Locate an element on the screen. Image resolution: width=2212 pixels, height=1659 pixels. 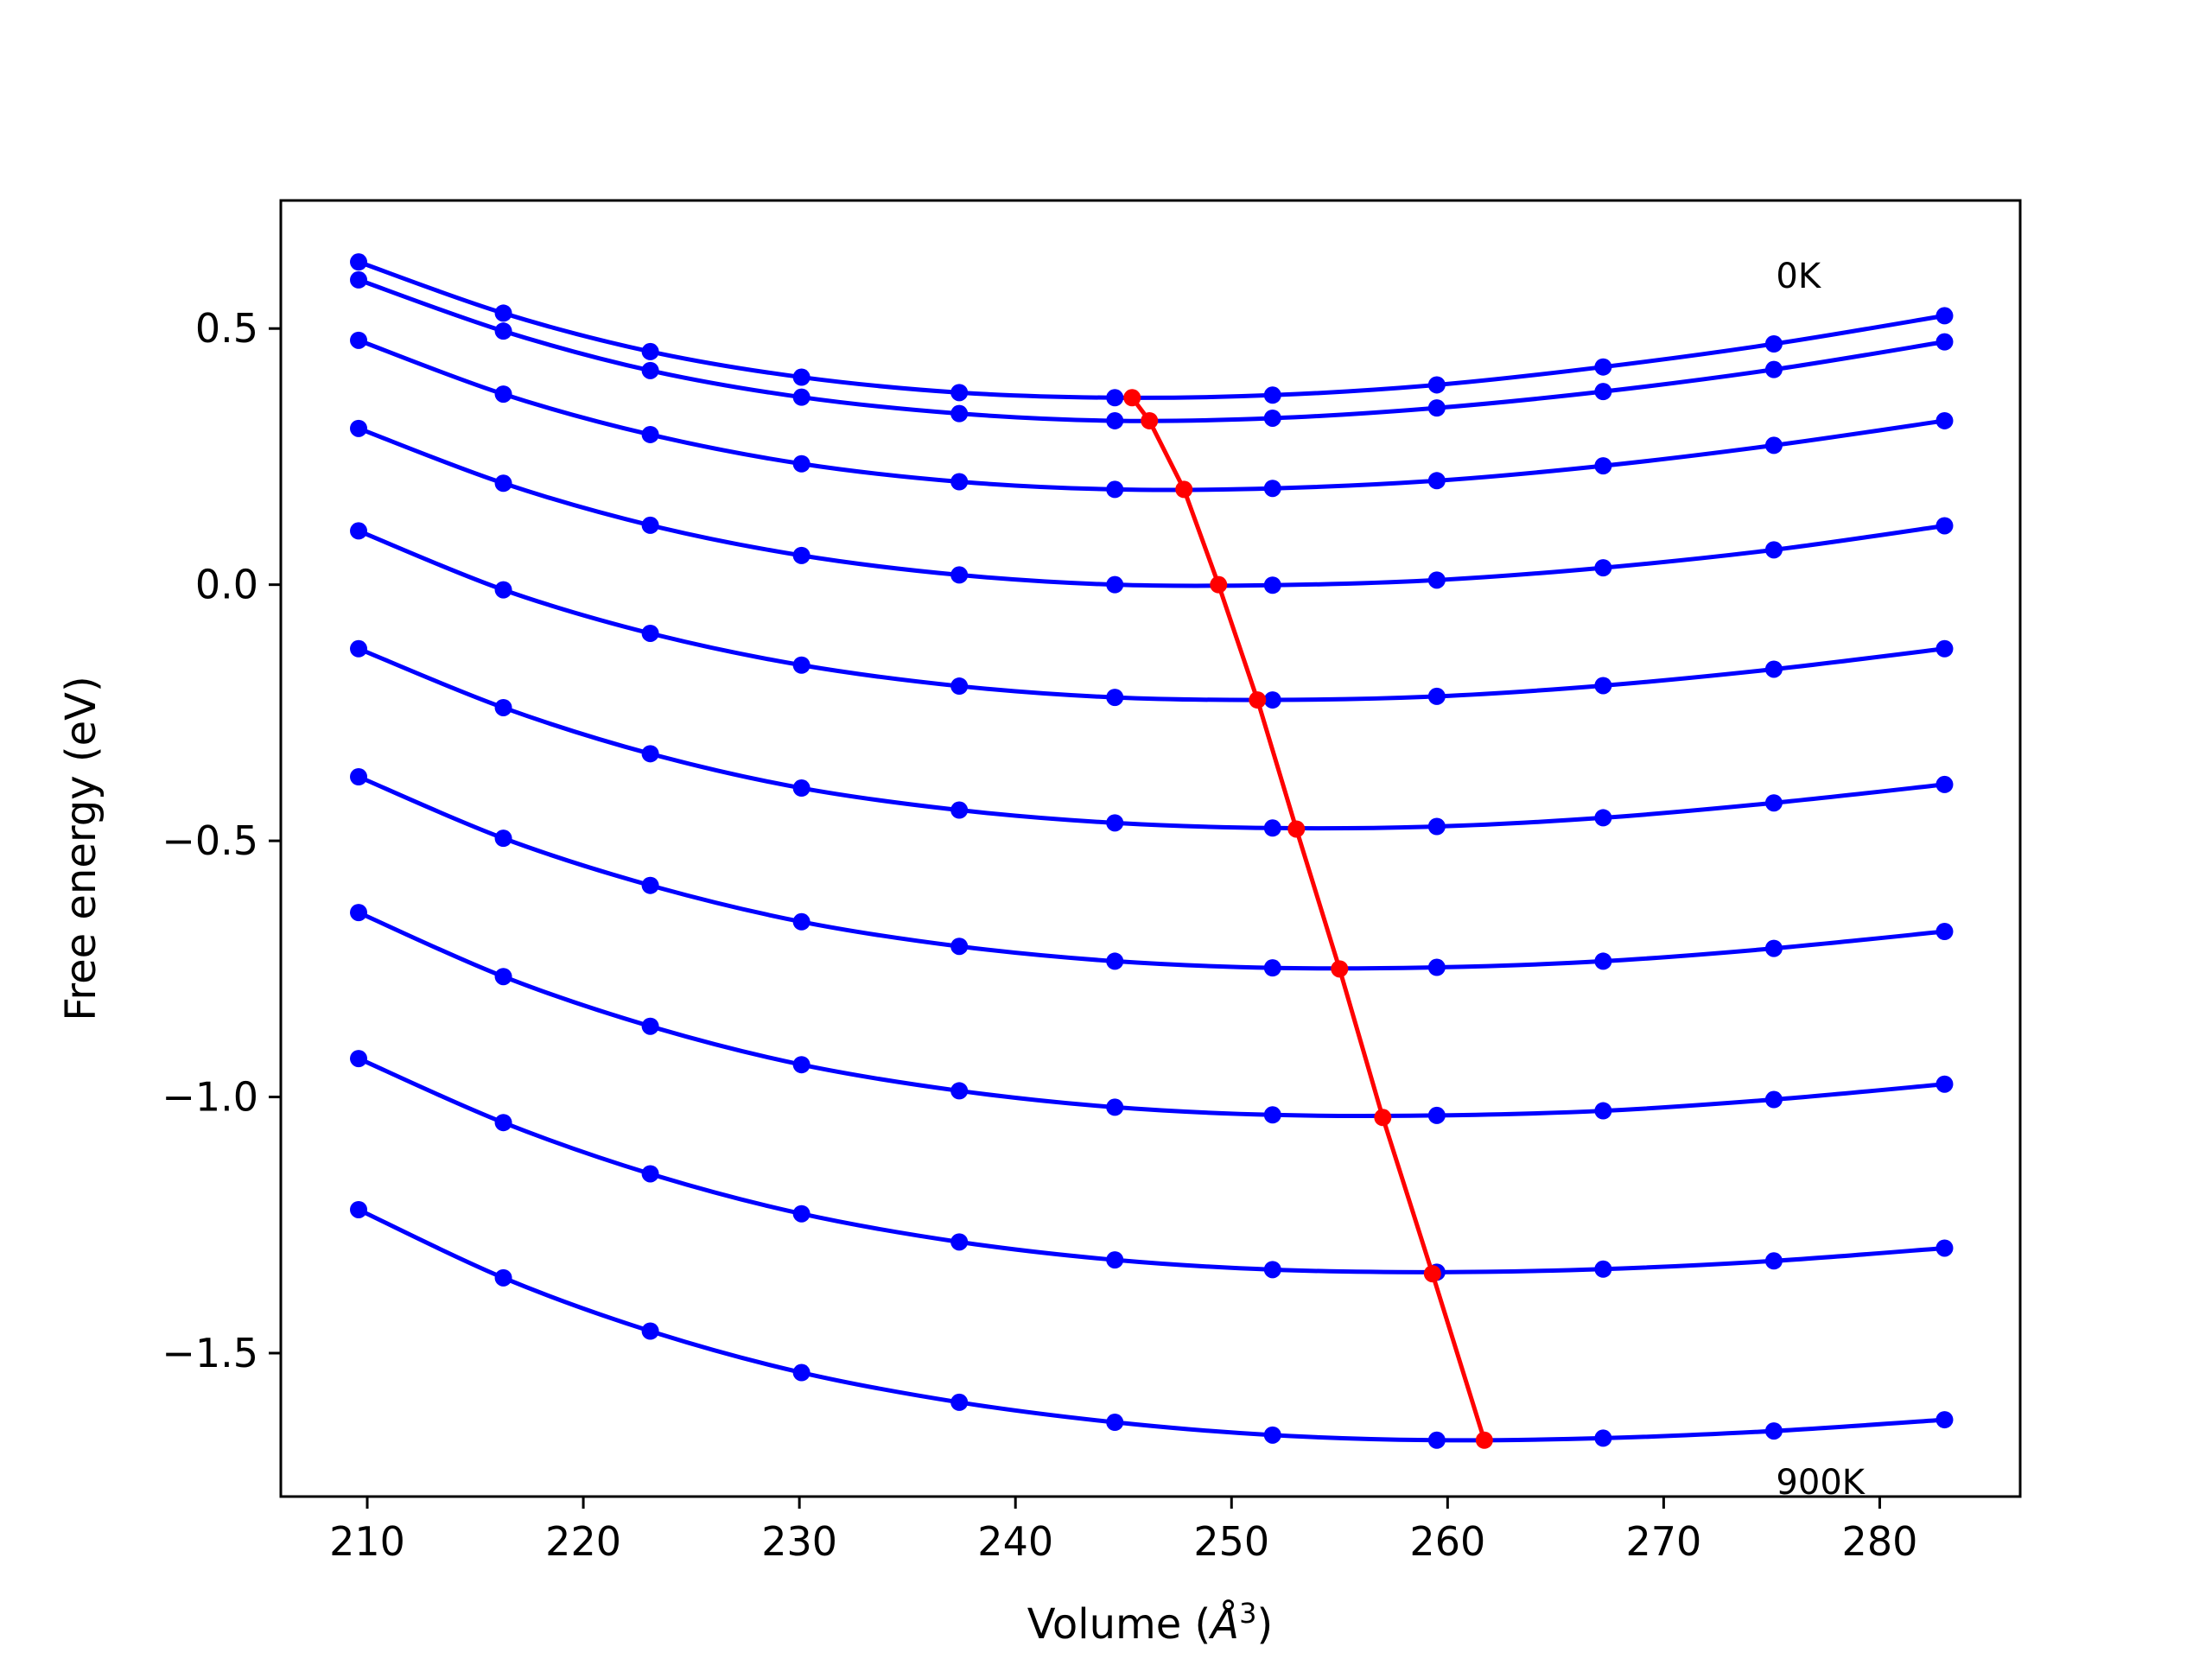
minimum-line is located at coordinates (1308, 918).